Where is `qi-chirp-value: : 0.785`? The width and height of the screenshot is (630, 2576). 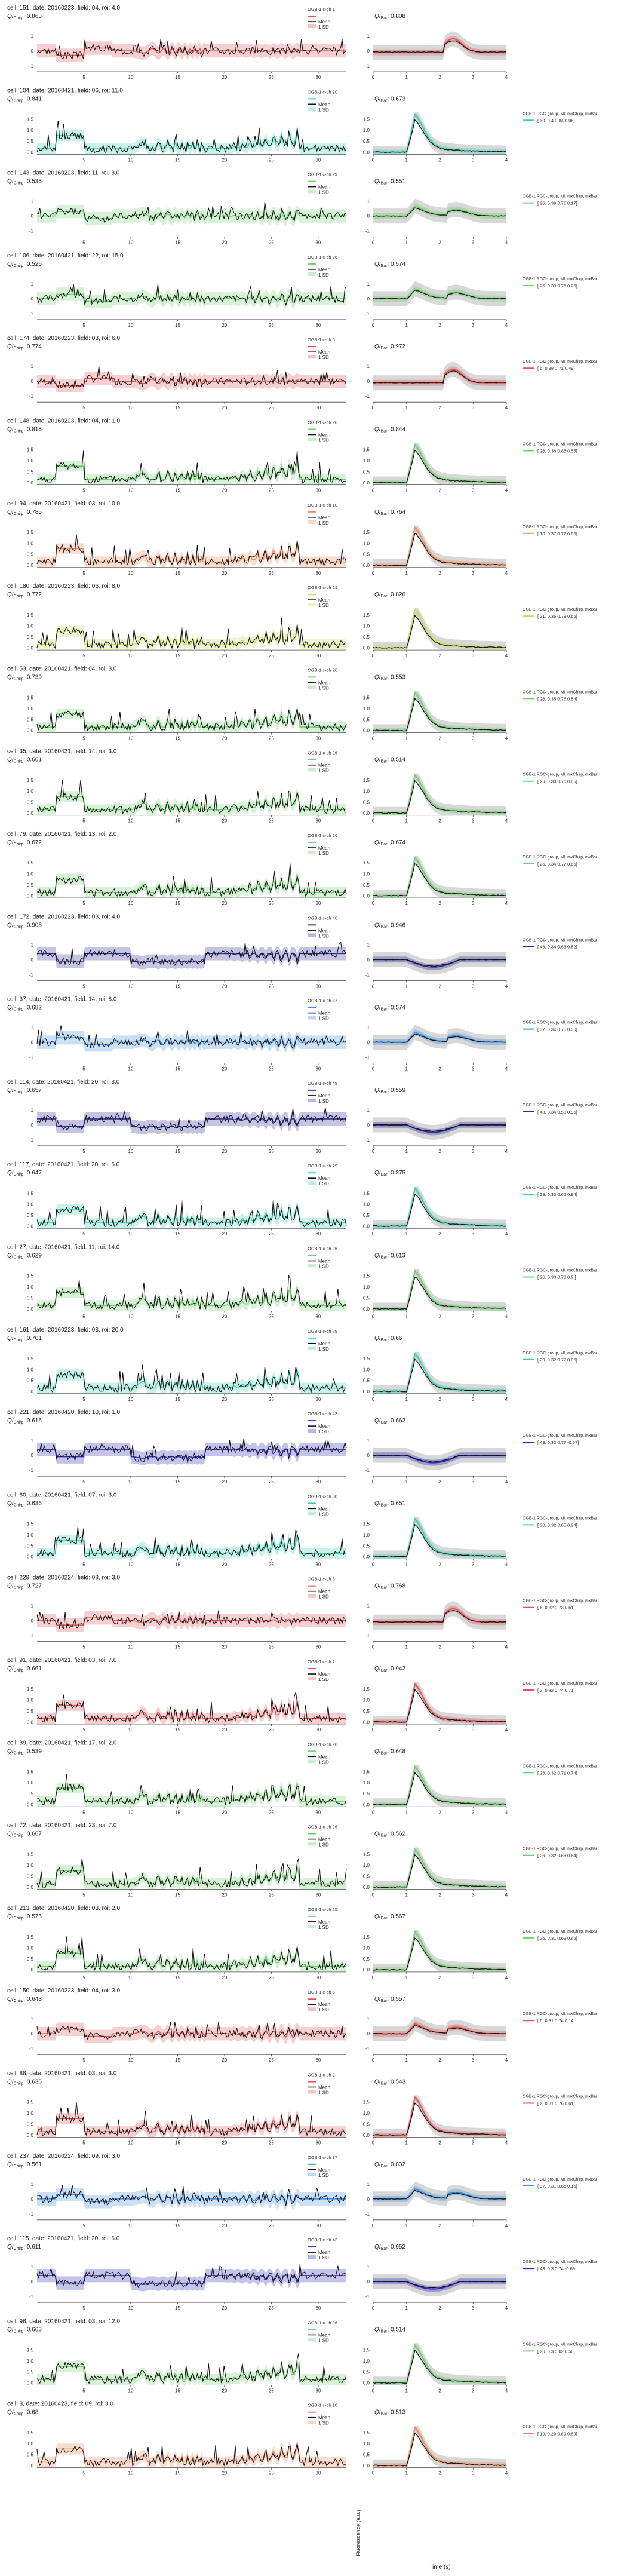 qi-chirp-value: : 0.785 is located at coordinates (32, 512).